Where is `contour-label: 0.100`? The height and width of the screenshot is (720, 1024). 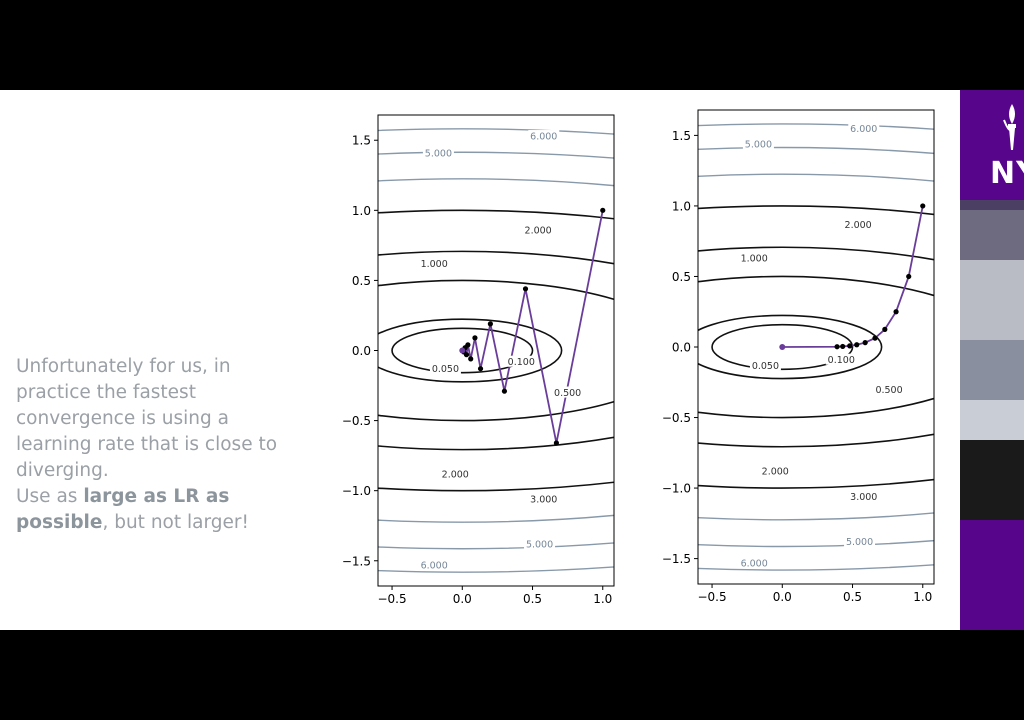
contour-label: 0.100 is located at coordinates (521, 362).